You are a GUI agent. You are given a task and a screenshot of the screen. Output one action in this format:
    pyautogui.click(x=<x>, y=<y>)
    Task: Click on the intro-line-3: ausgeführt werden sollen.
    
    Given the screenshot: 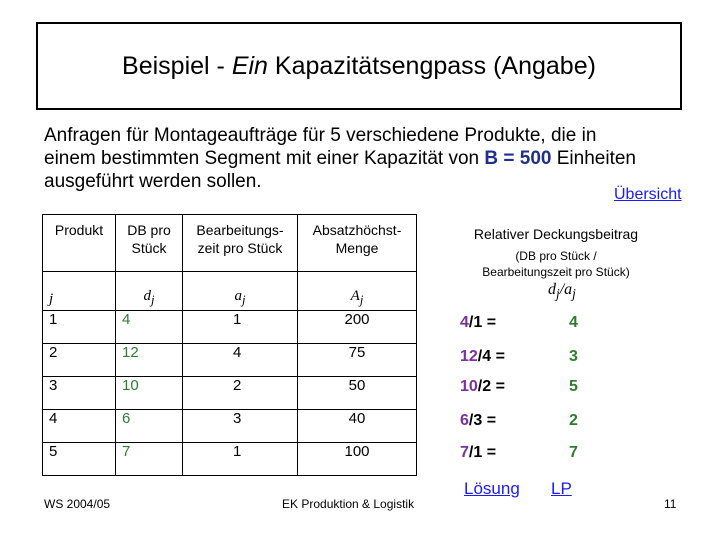 What is the action you would take?
    pyautogui.click(x=153, y=181)
    